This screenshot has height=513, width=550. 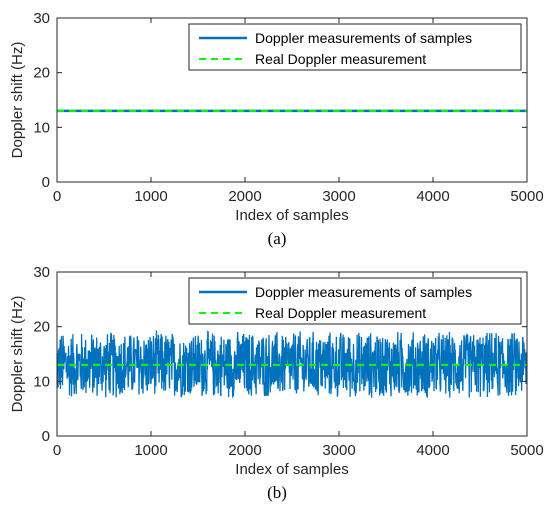 I want to click on panel-caption: (b), so click(x=277, y=492).